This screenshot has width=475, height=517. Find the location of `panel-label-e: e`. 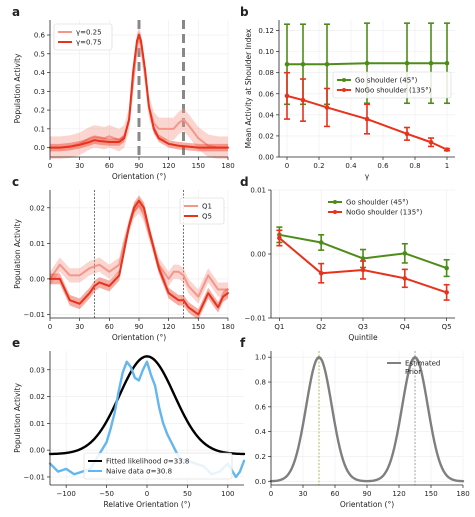

panel-label-e: e is located at coordinates (16, 343).